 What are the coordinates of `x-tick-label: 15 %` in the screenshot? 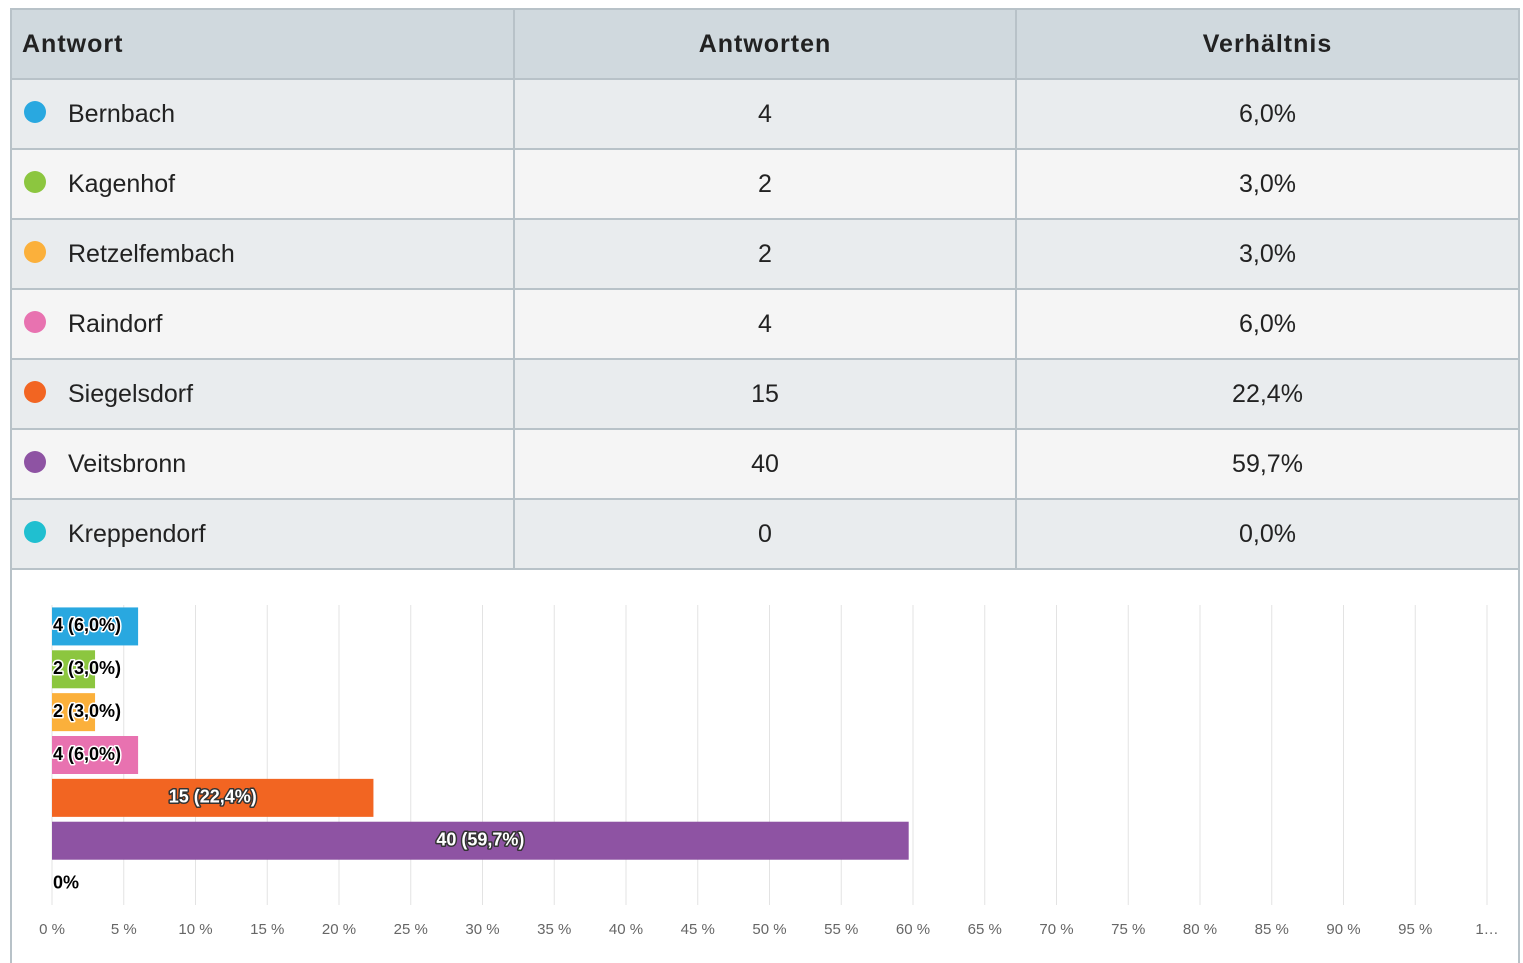 It's located at (267, 929).